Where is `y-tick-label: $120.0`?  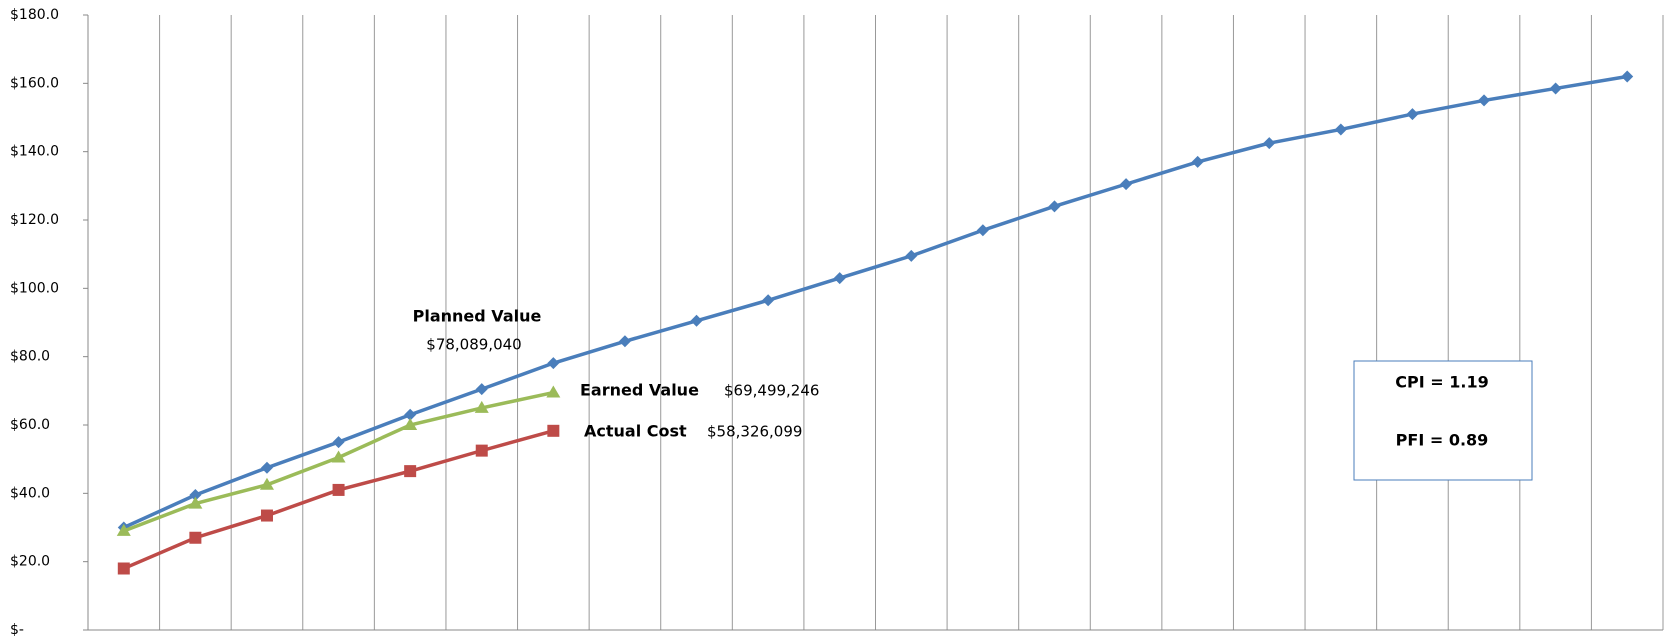 y-tick-label: $120.0 is located at coordinates (34, 220).